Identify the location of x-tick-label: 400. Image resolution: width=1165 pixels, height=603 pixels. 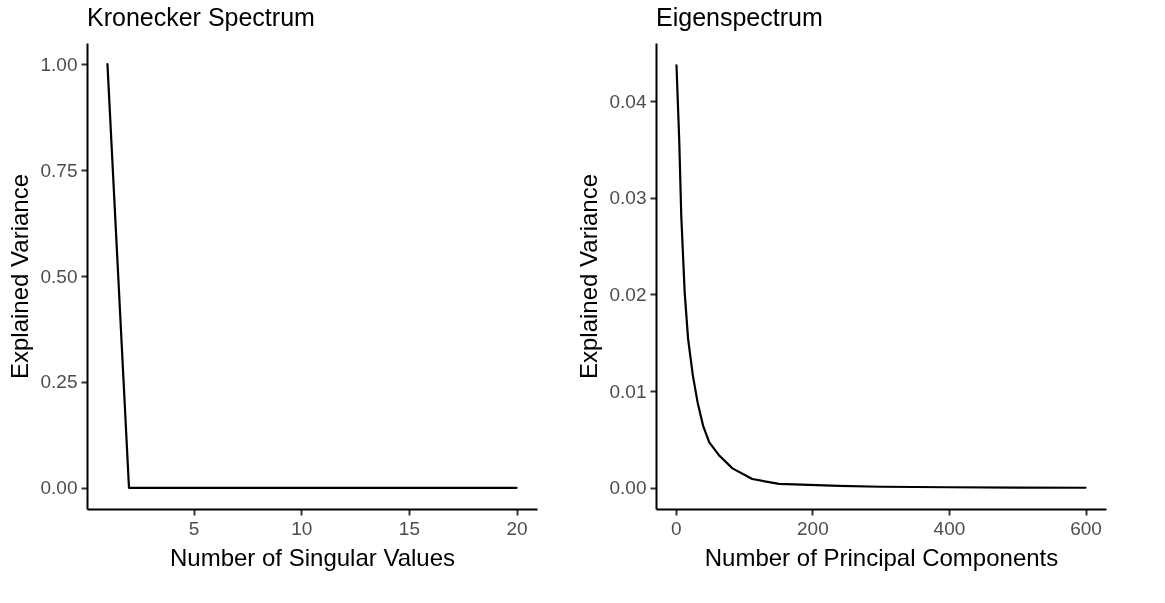
(949, 528).